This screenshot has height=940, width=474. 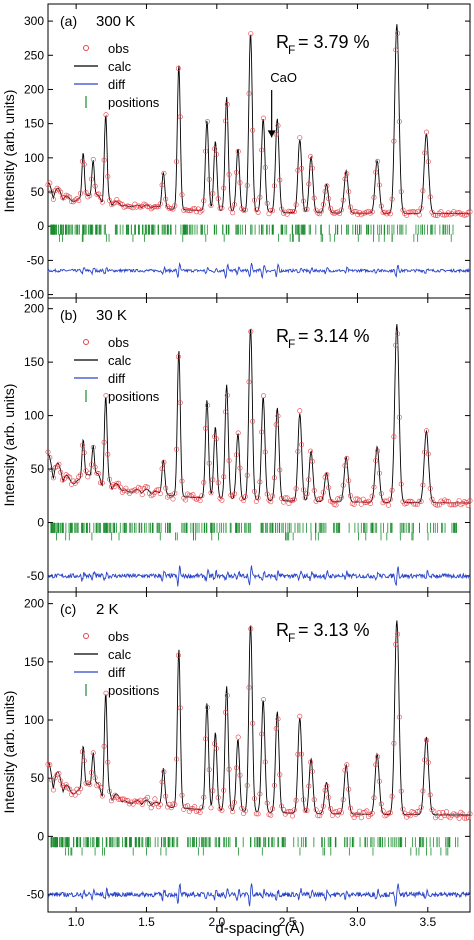 I want to click on cao-annotation: CaO, so click(x=283, y=77).